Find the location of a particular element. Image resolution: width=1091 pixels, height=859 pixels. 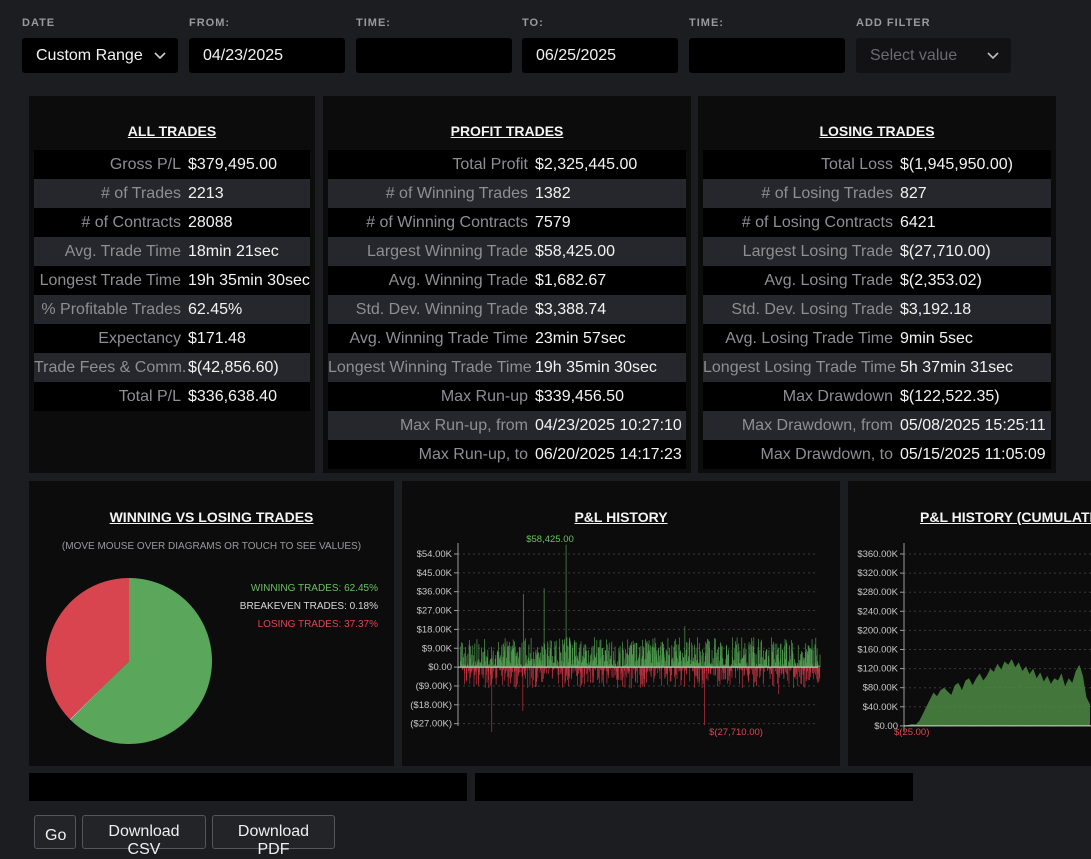

stat-row: Total P/L $336,638.40 is located at coordinates (172, 396).